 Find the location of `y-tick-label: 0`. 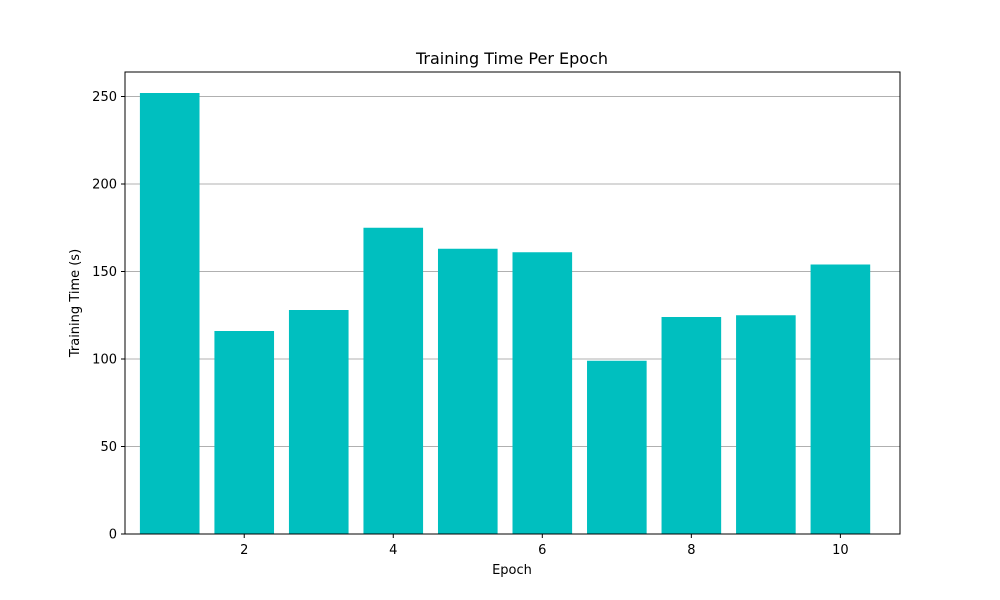

y-tick-label: 0 is located at coordinates (113, 535).